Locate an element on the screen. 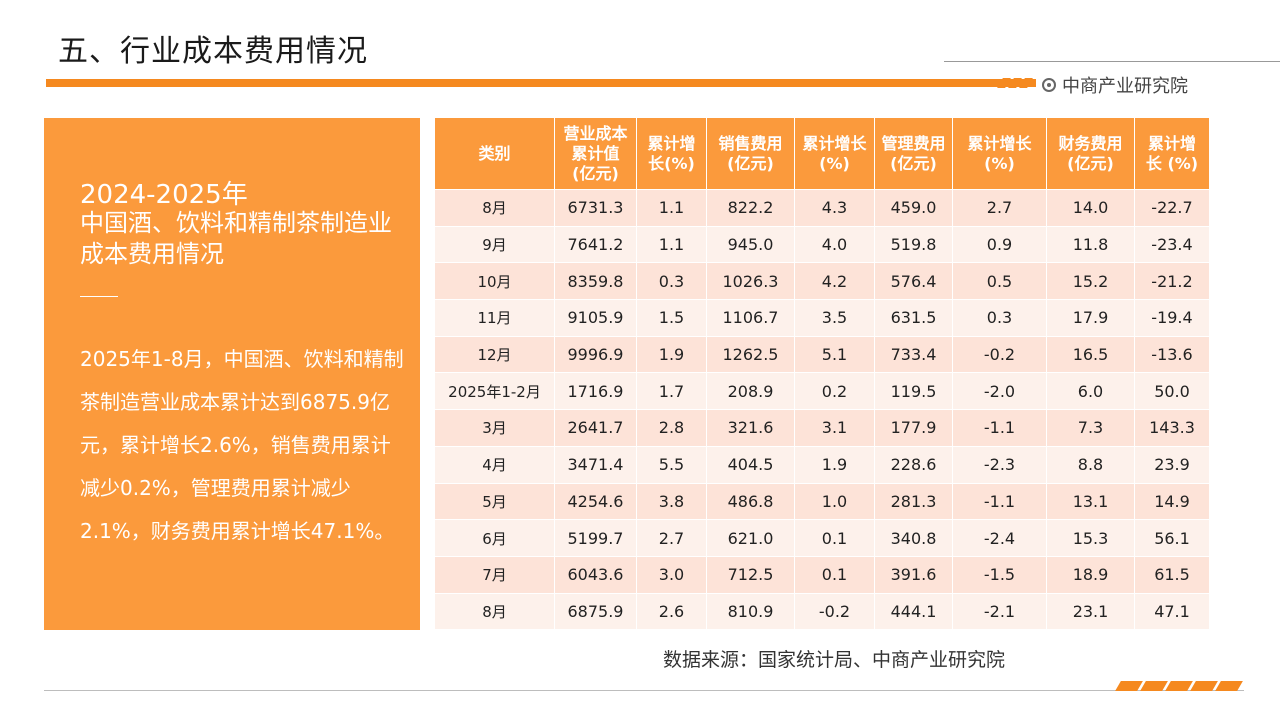 The width and height of the screenshot is (1280, 720). table-cell: 1.5 is located at coordinates (671, 318).